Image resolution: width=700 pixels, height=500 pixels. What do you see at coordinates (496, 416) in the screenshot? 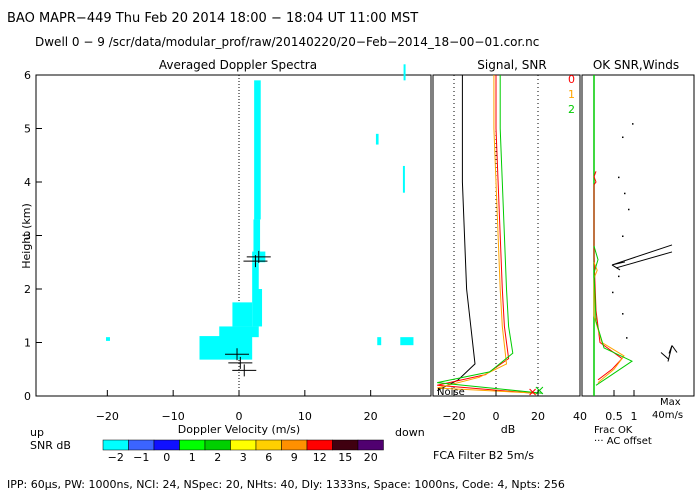
I see `signal-tick-label-1: 0` at bounding box center [496, 416].